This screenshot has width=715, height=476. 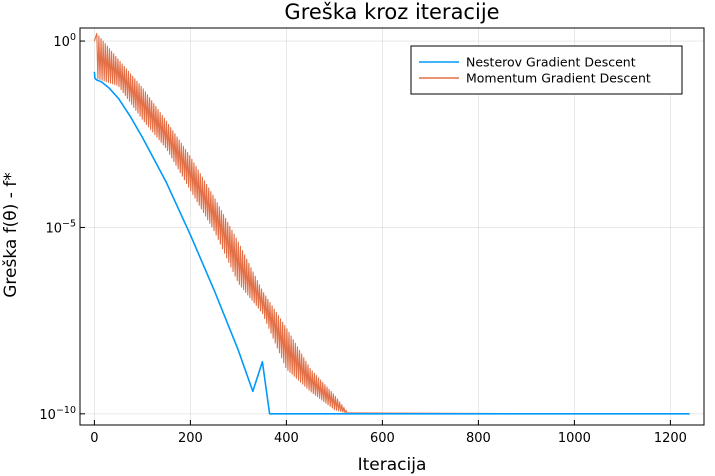 I want to click on x-tick-label: 600, so click(x=382, y=438).